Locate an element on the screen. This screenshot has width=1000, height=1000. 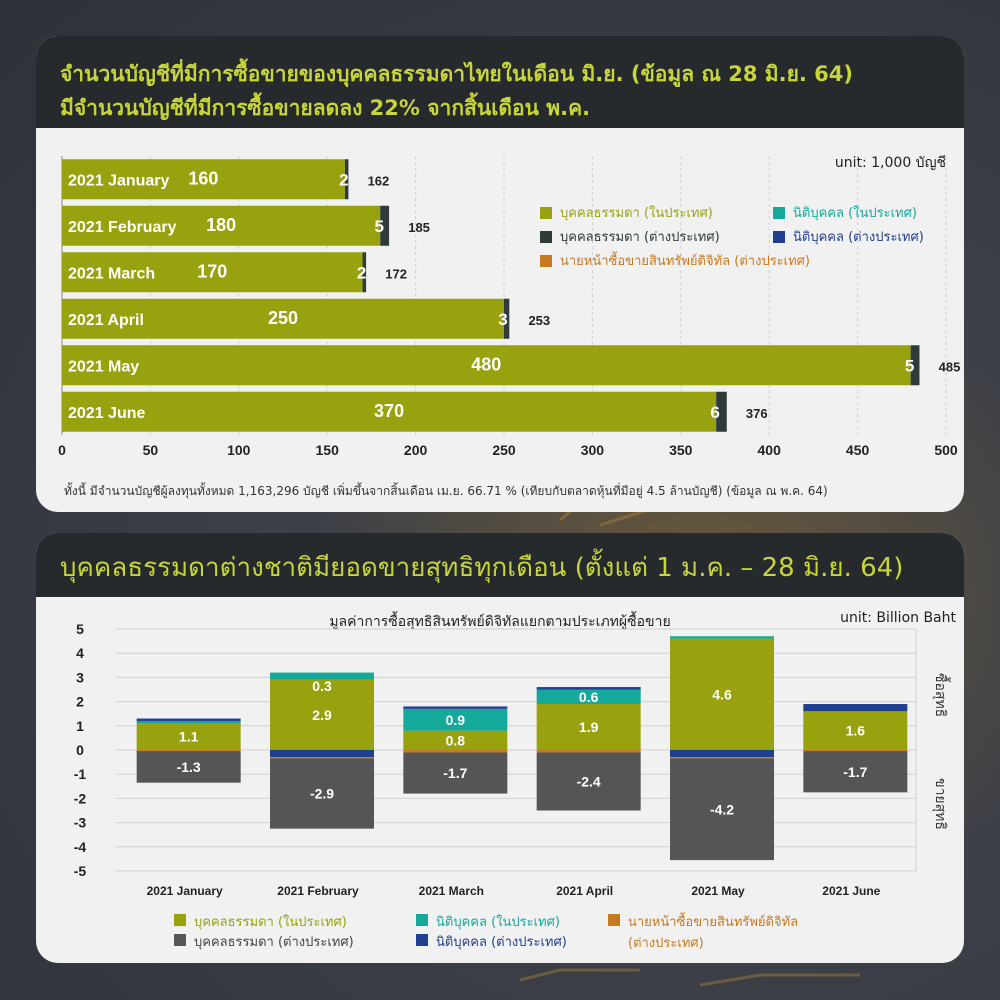
bar-value-label: 180 is located at coordinates (221, 225).